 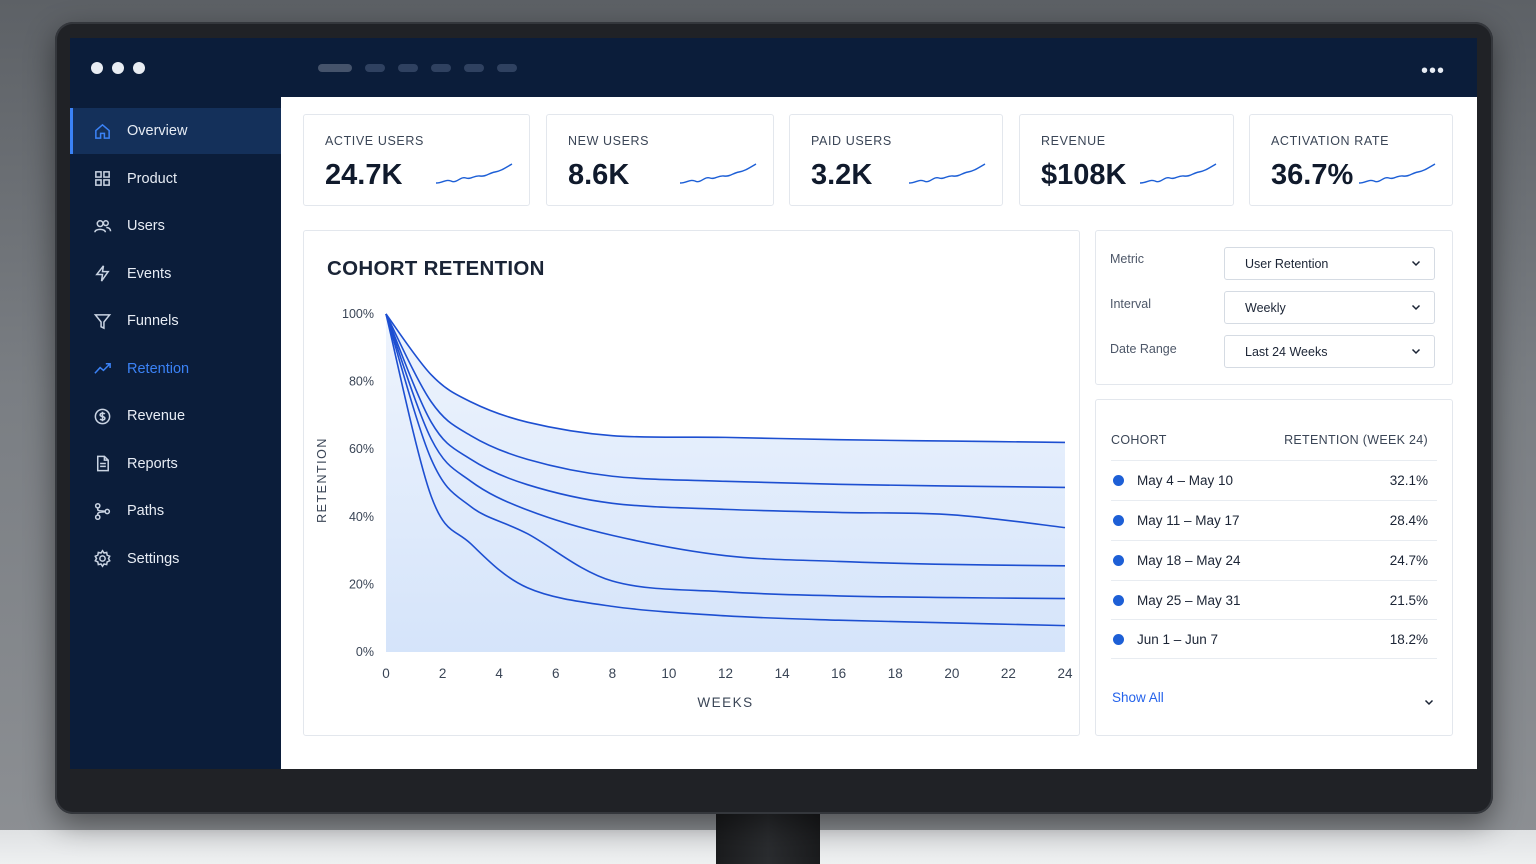 I want to click on grid-icon, so click(x=102, y=179).